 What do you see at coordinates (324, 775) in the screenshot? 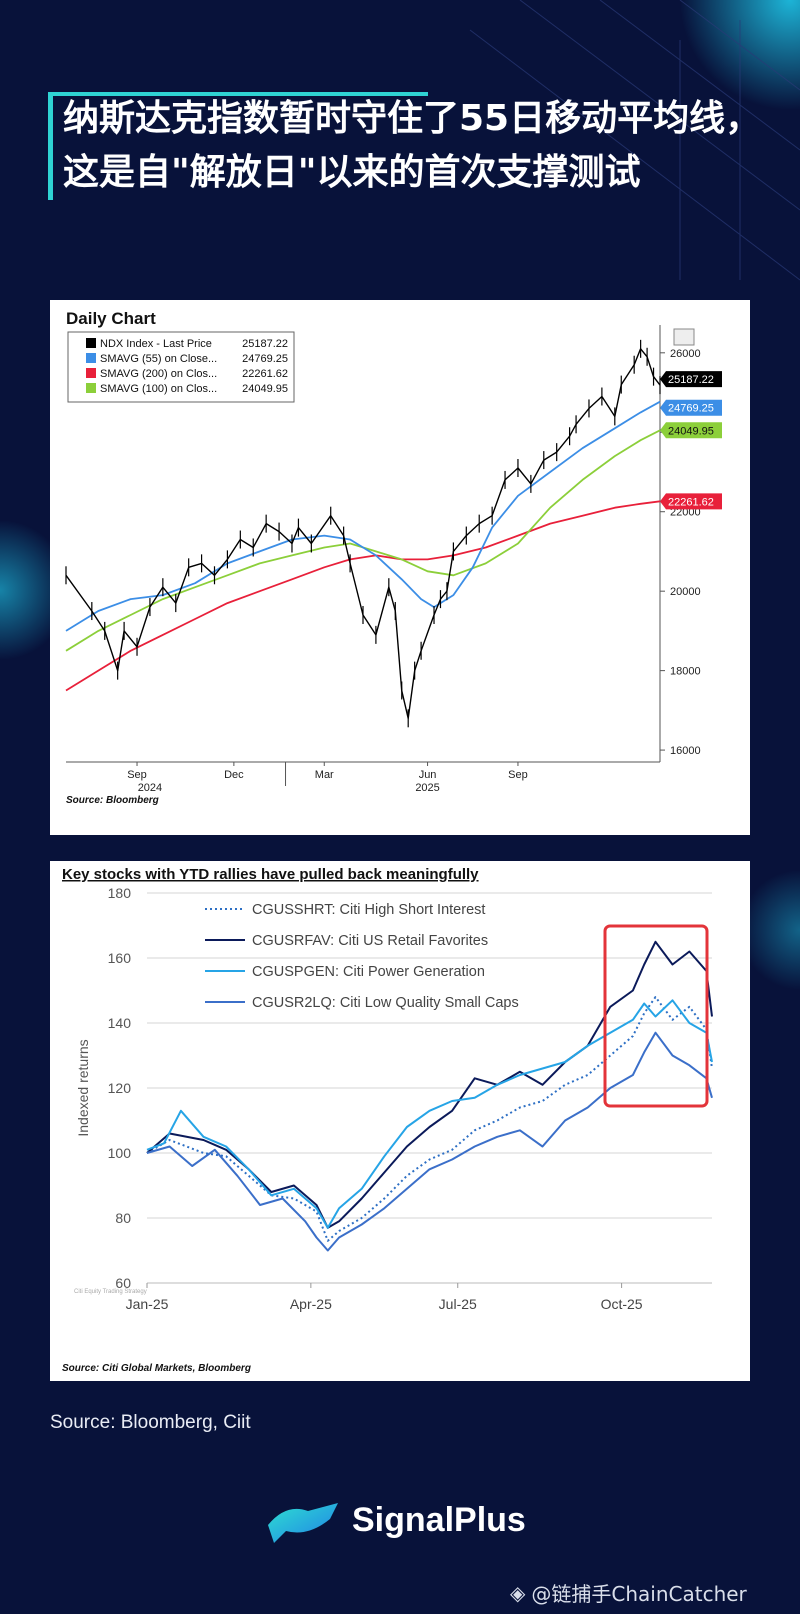
I see `x-tick-label: Mar` at bounding box center [324, 775].